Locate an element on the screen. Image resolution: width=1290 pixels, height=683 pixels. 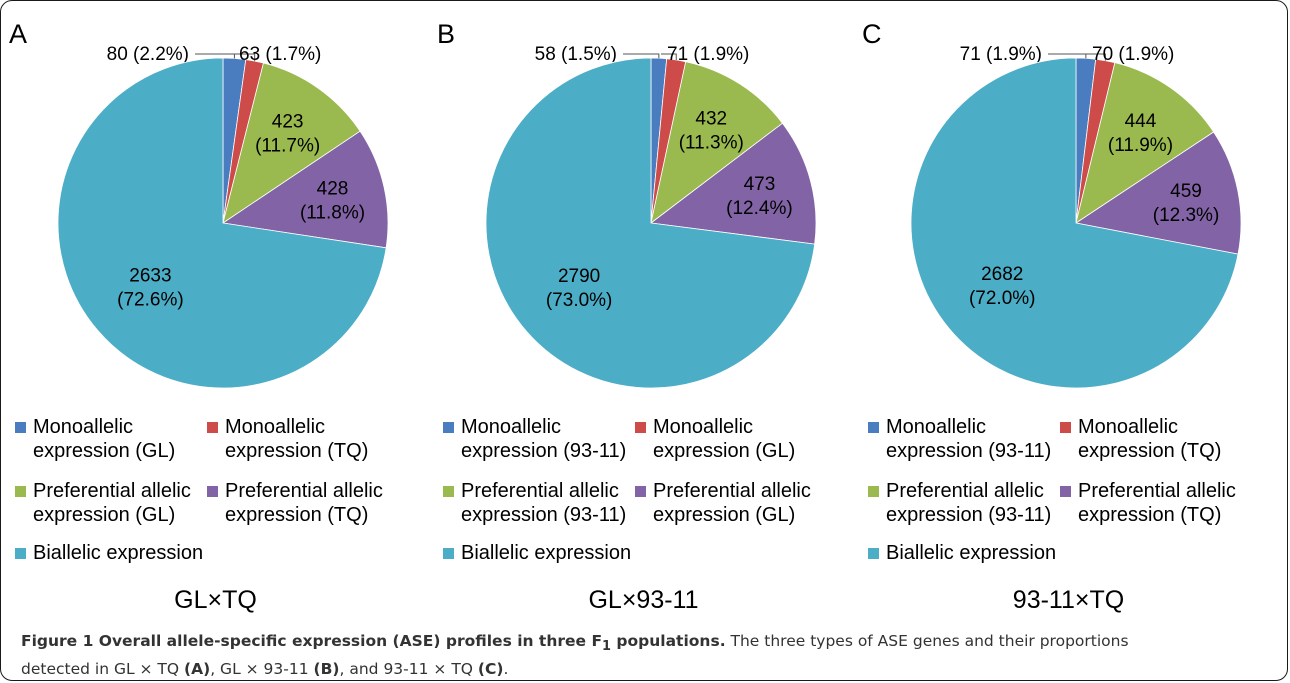
legend-item: Monoallelic expression (GL) is located at coordinates (95, 439).